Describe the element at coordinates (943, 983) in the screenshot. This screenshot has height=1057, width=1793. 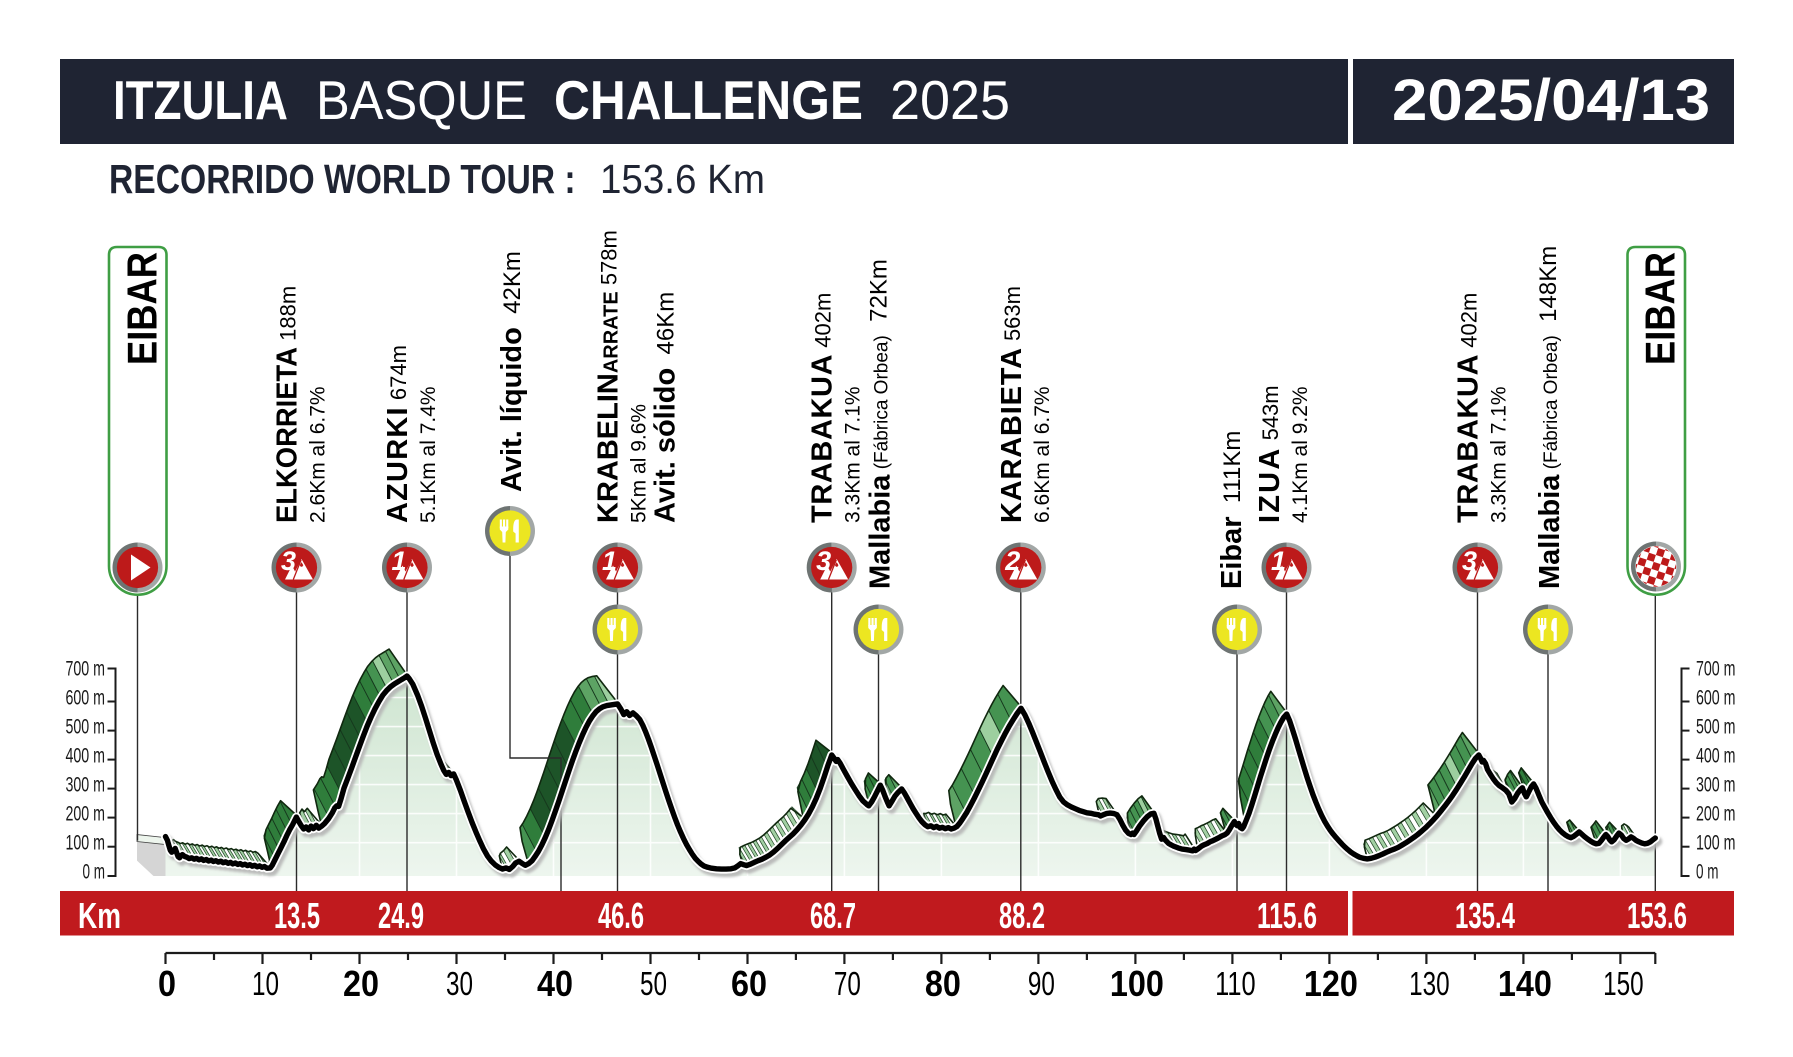
I see `svg-text: 80` at that location.